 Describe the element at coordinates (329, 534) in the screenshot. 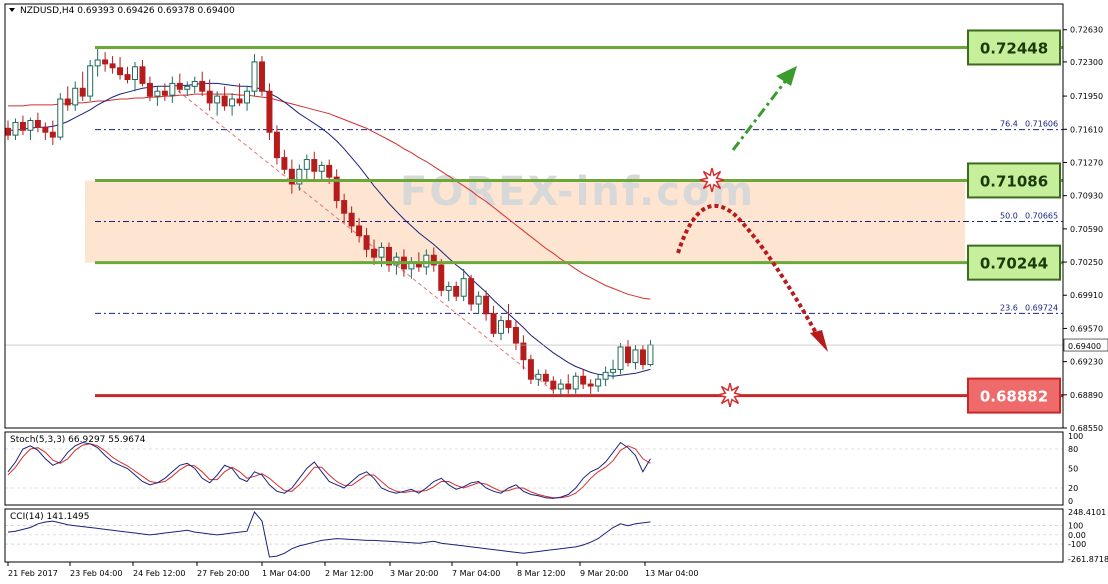

I see `cci-line` at that location.